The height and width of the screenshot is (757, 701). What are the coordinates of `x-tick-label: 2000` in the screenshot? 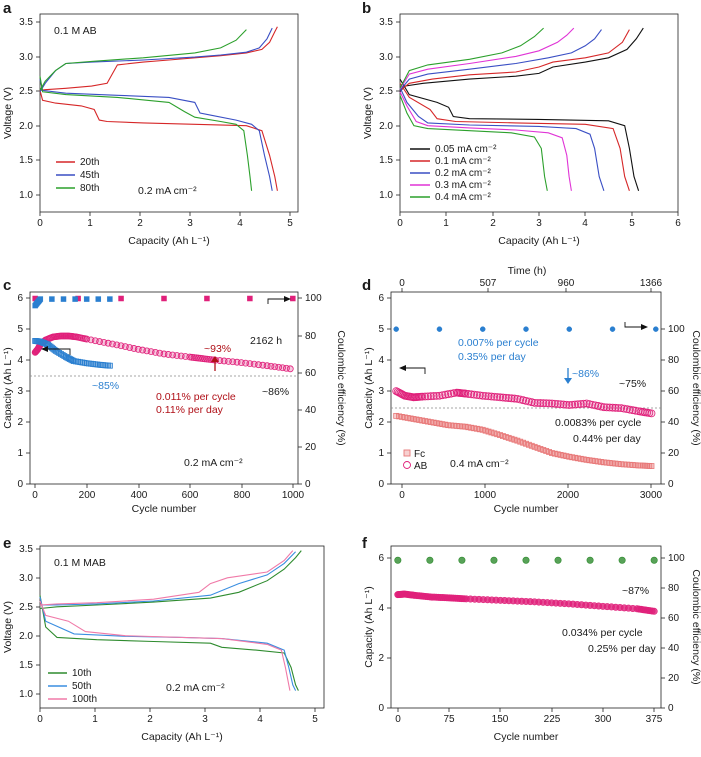 It's located at (568, 495).